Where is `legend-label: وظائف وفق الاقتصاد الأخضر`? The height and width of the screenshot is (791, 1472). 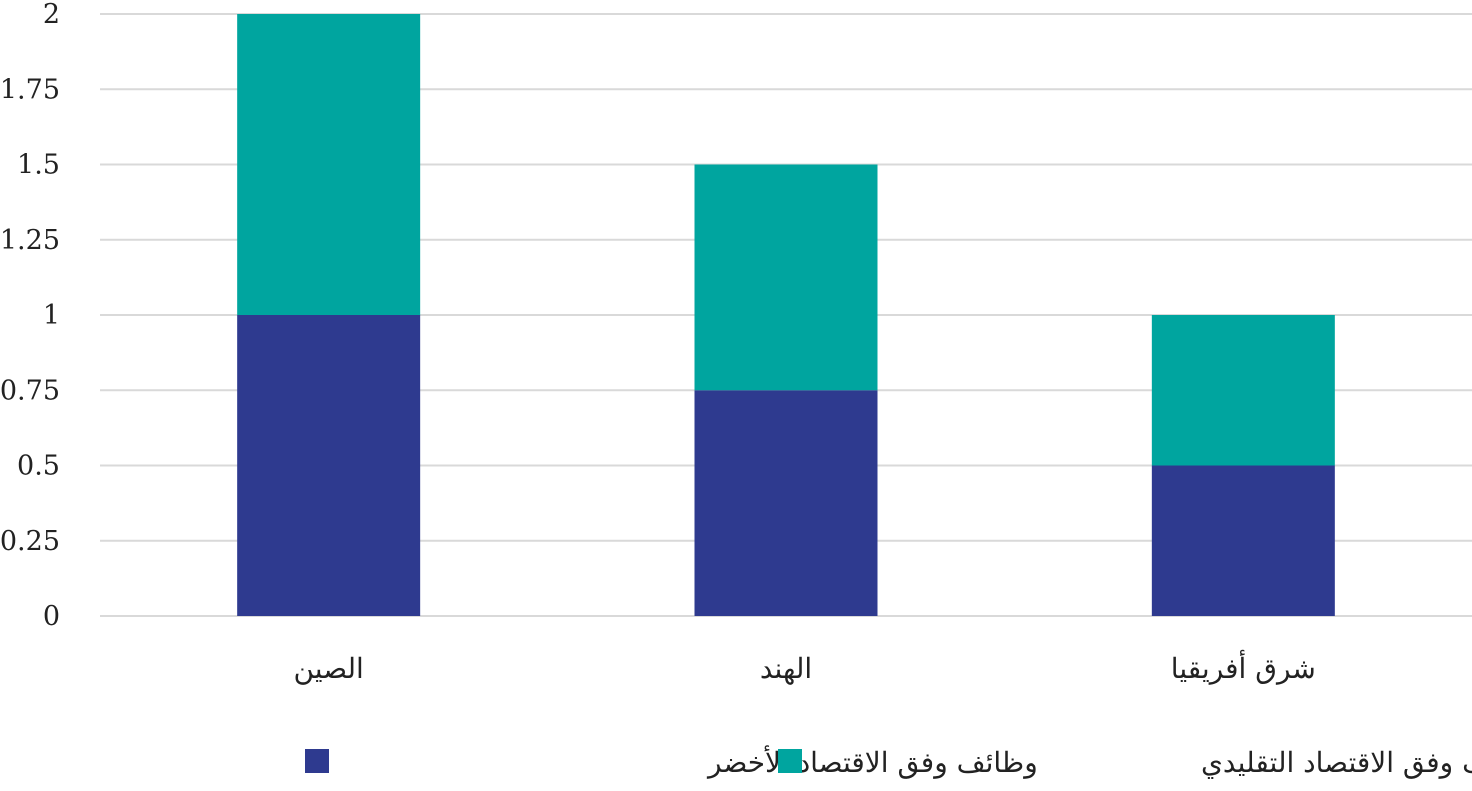 legend-label: وظائف وفق الاقتصاد الأخضر is located at coordinates (872, 762).